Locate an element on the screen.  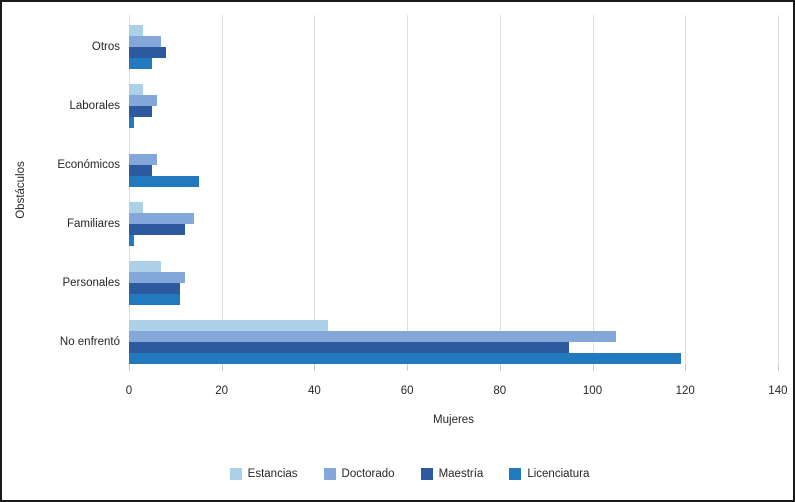
x-tick-label: 120 is located at coordinates (685, 391).